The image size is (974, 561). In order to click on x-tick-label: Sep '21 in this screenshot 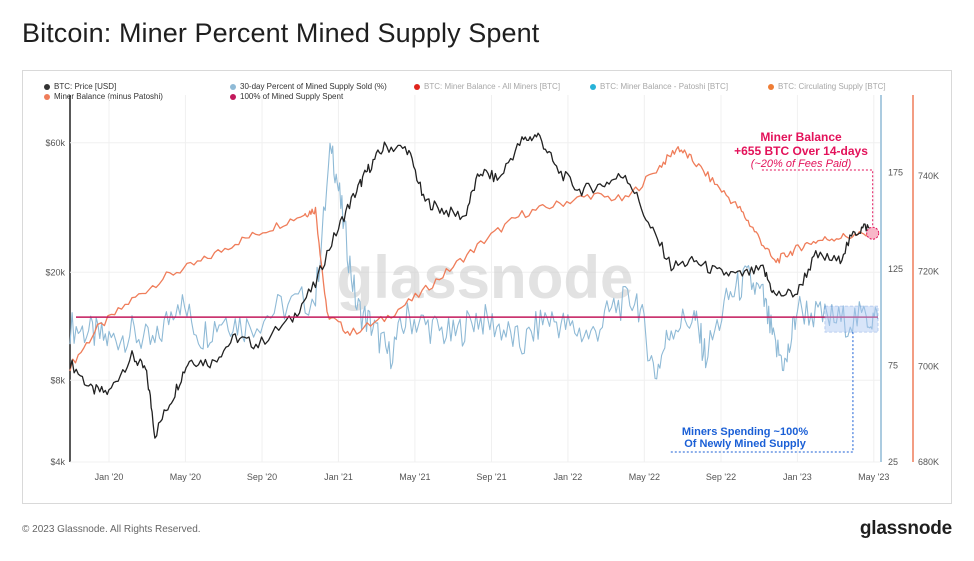, I will do `click(491, 477)`.